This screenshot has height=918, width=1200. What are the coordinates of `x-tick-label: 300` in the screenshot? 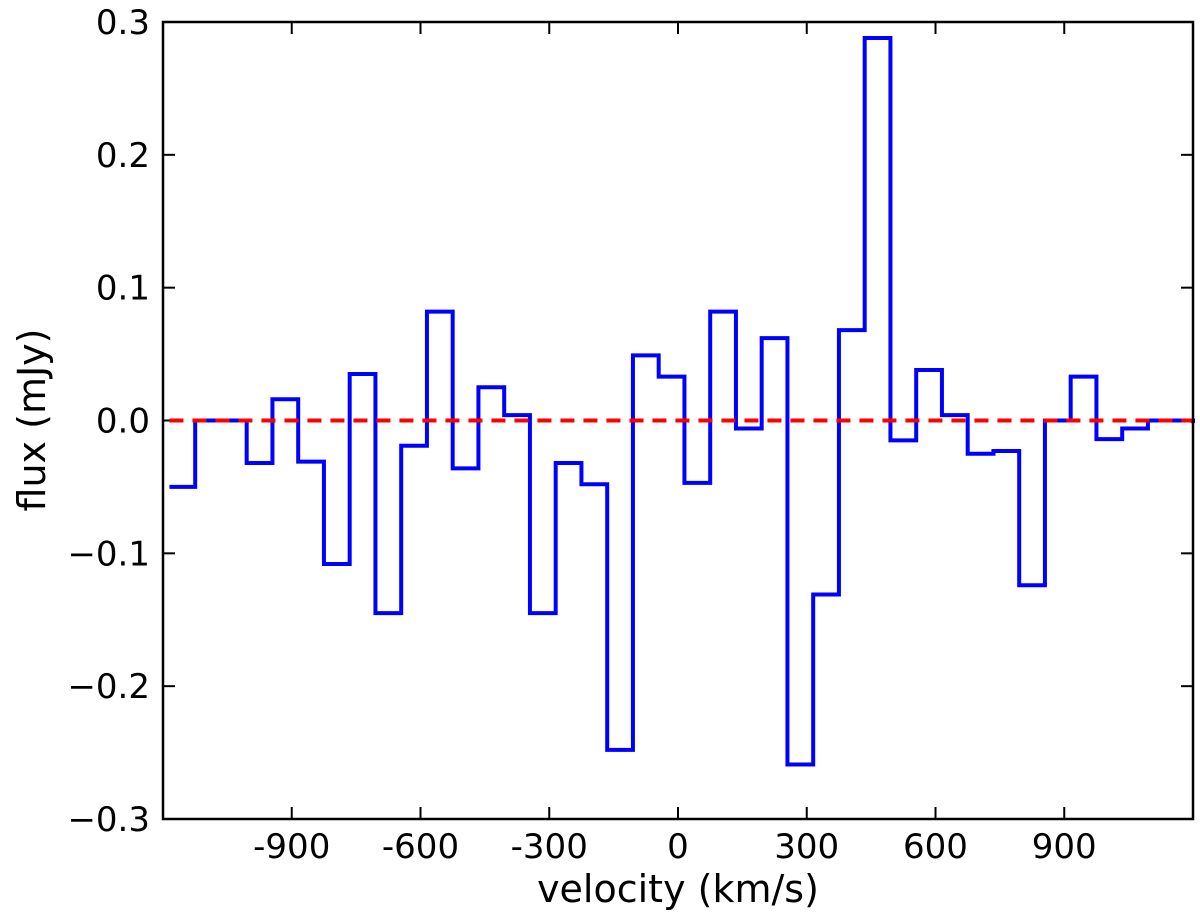 It's located at (806, 847).